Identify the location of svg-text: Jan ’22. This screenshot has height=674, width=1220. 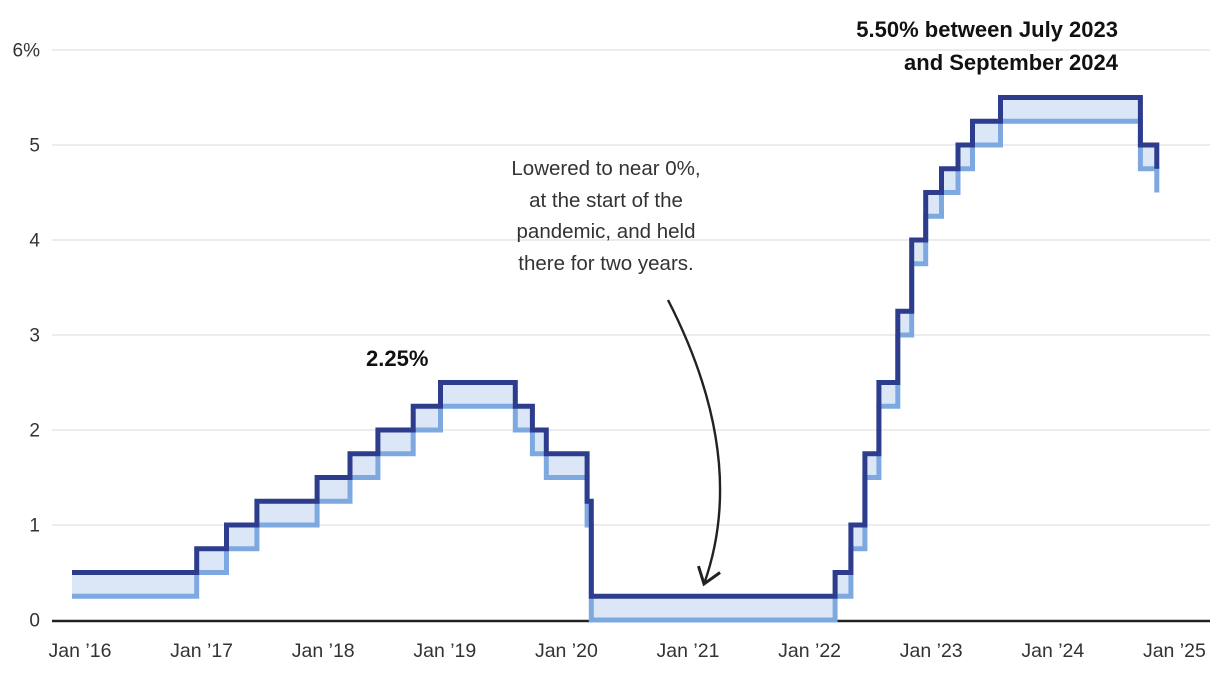
(809, 651).